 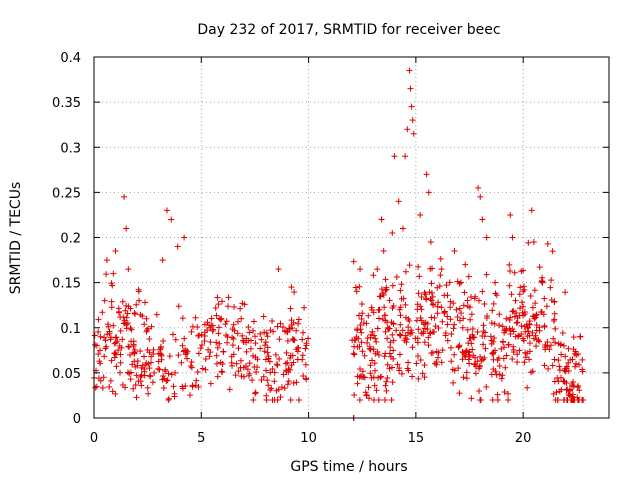 I want to click on y-tick-label: 0, so click(x=77, y=419).